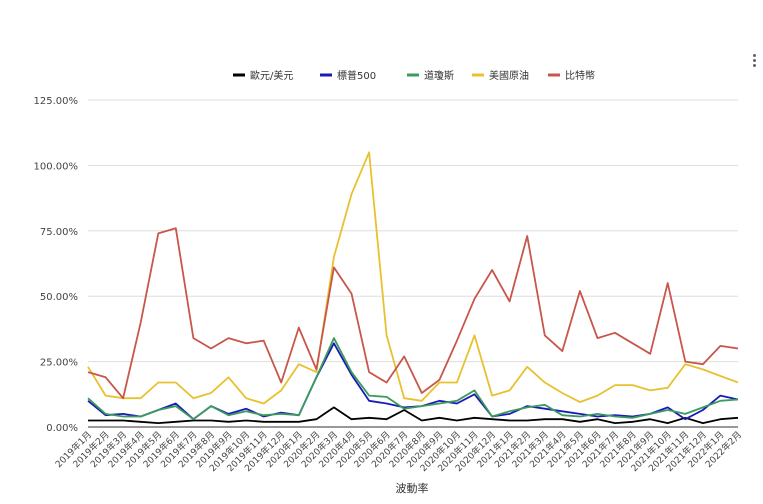 This screenshot has height=504, width=763. What do you see at coordinates (59, 232) in the screenshot?
I see `y-tick-label: 75.00%` at bounding box center [59, 232].